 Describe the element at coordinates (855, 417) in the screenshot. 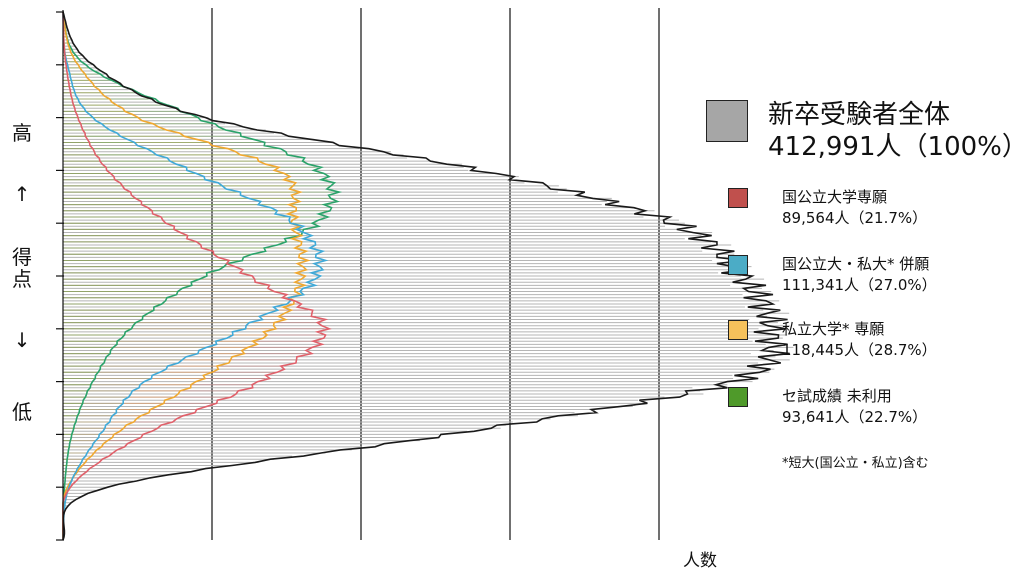

I see `legend-value: 93,641人（22.7%）` at that location.